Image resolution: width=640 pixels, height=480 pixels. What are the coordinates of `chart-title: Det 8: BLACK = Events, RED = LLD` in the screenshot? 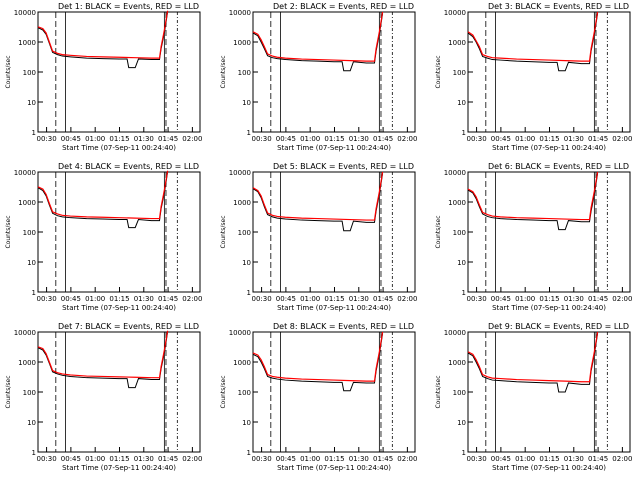 It's located at (343, 326).